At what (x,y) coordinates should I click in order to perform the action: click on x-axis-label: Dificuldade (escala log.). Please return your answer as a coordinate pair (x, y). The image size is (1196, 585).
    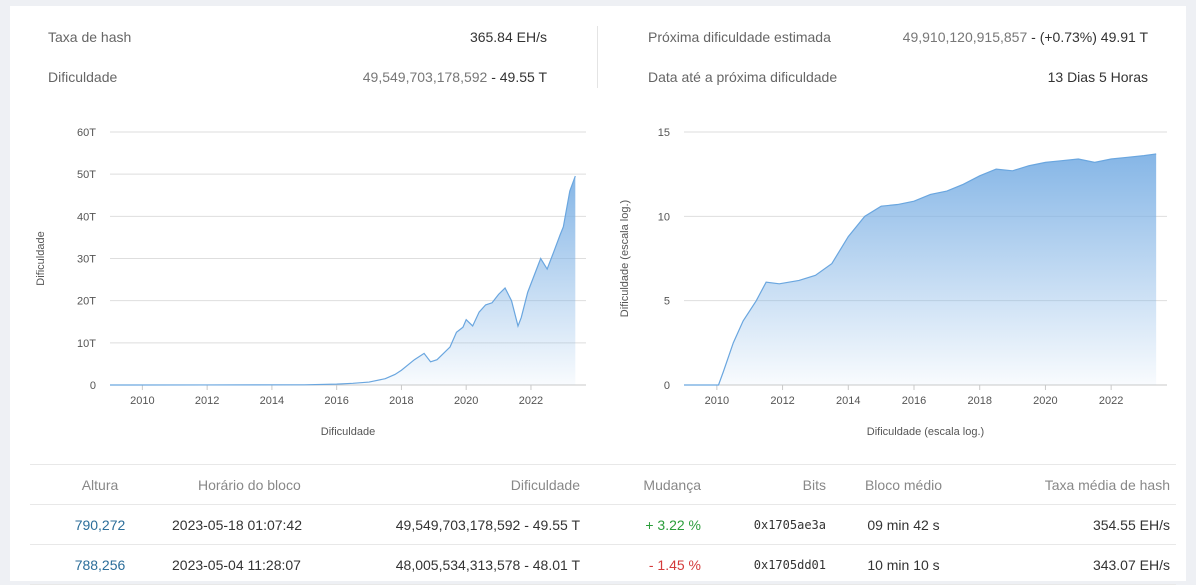
    Looking at the image, I should click on (925, 432).